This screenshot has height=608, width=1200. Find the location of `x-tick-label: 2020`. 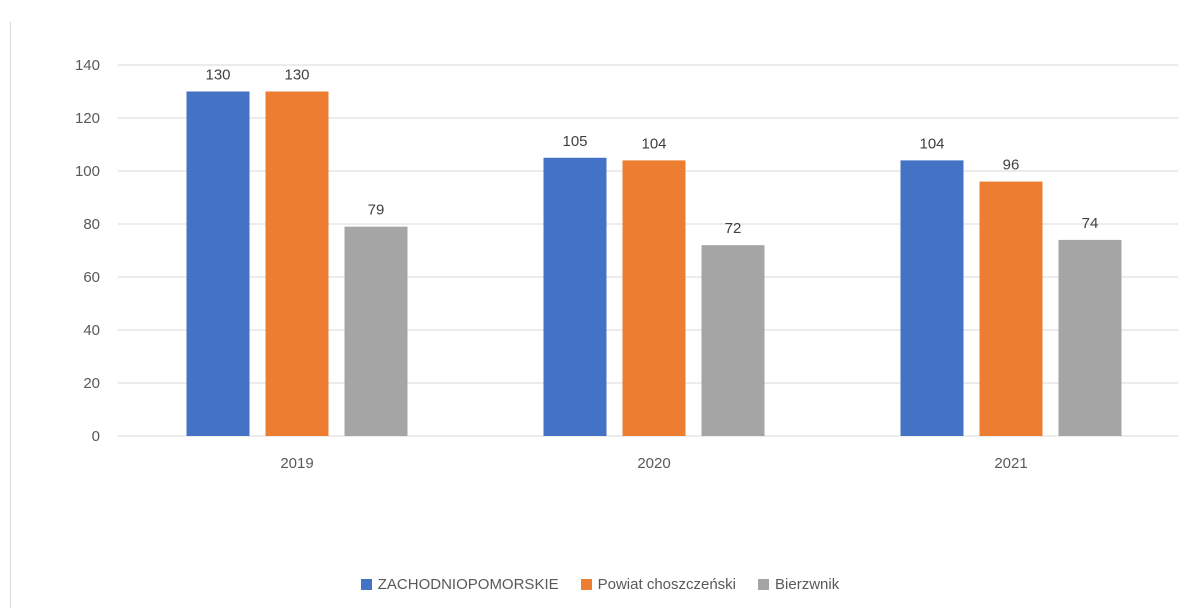

x-tick-label: 2020 is located at coordinates (653, 463).